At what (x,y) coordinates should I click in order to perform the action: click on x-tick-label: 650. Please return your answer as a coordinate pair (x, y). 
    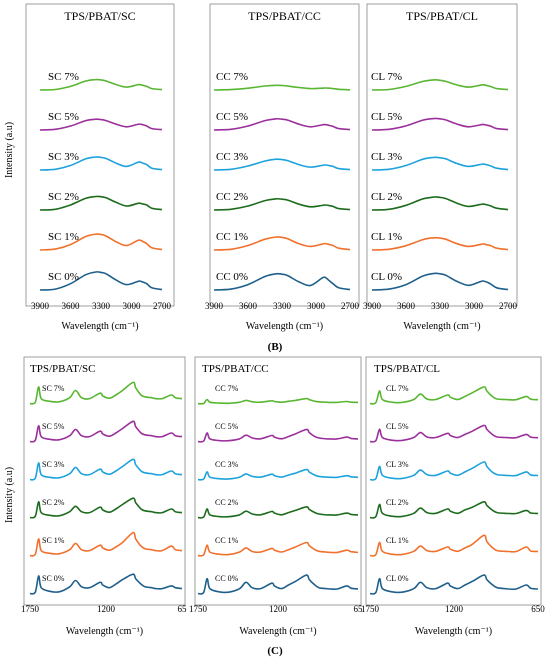
    Looking at the image, I should click on (538, 609).